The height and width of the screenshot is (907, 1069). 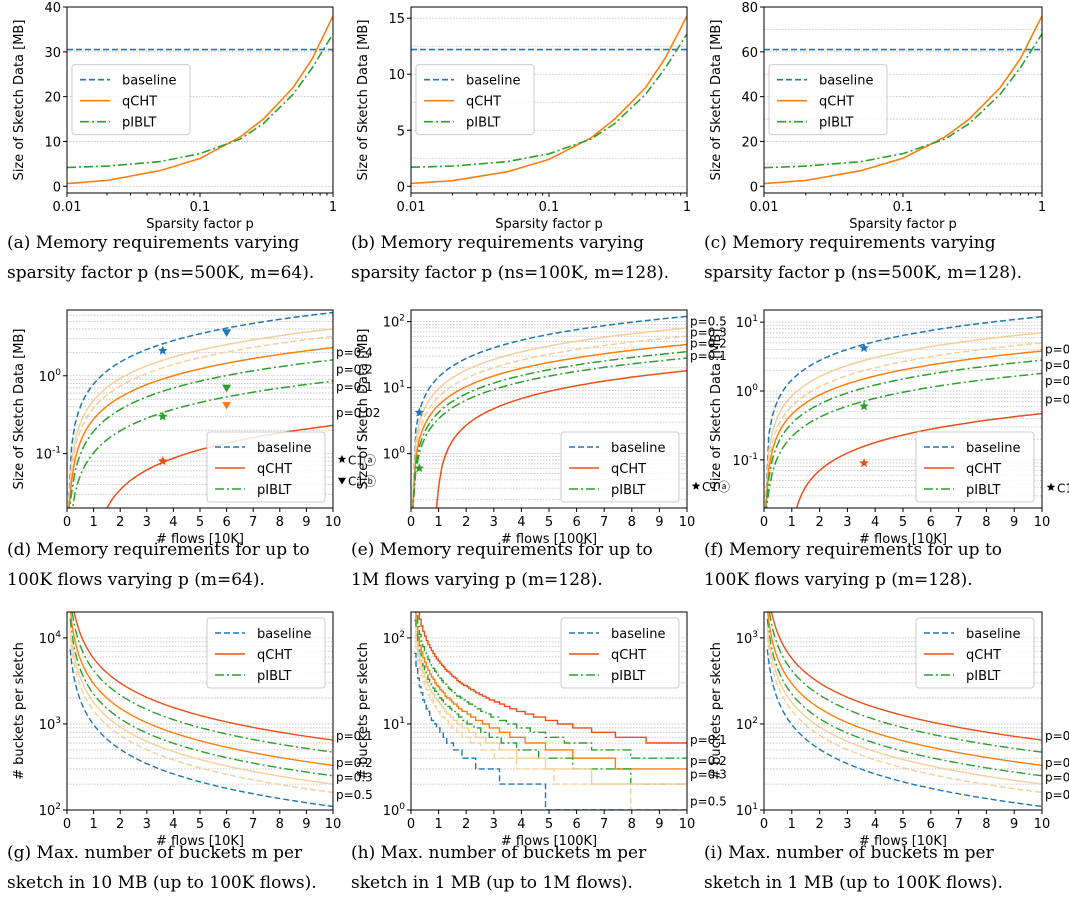 I want to click on x-tick-label: 0.01, so click(x=411, y=207).